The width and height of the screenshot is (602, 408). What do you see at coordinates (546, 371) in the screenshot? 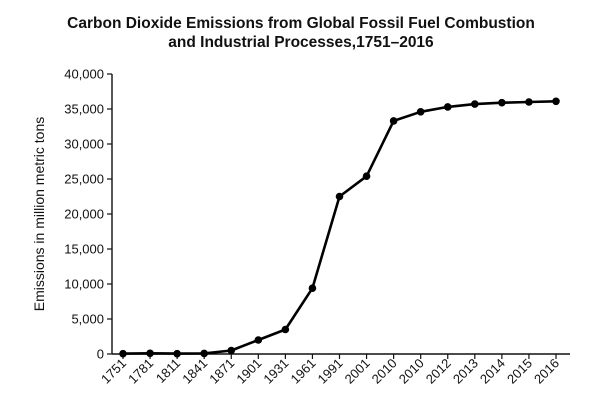
I see `x-tick-label: 2016` at bounding box center [546, 371].